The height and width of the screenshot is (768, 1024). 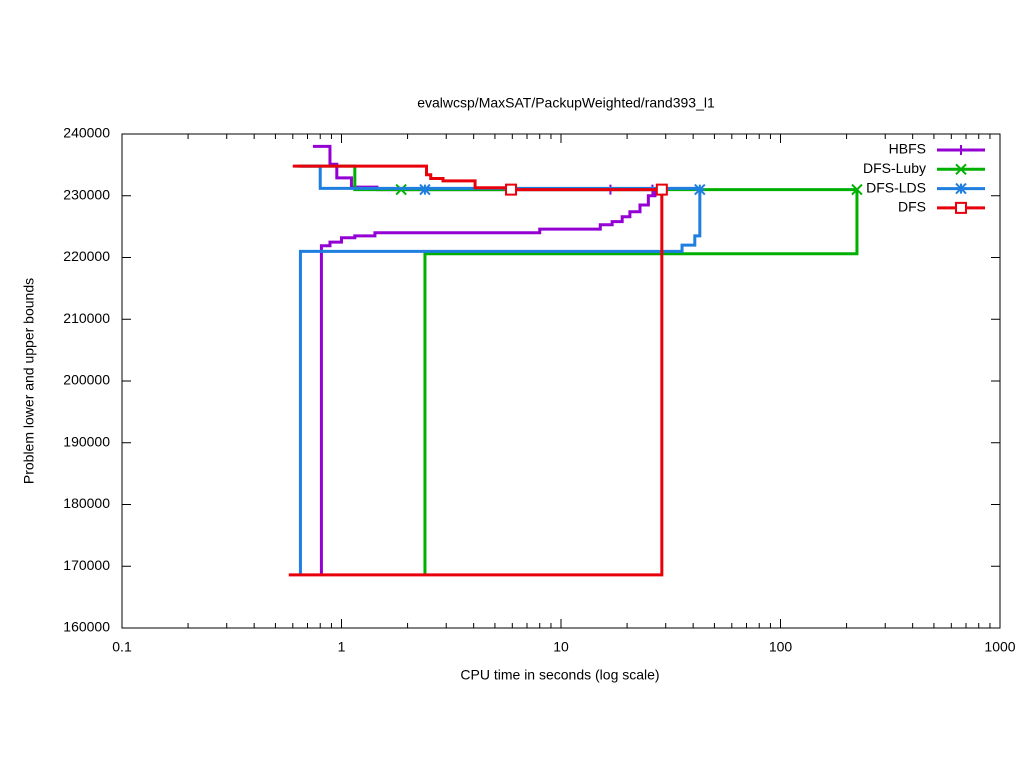 I want to click on x-tick-label: 100, so click(x=781, y=647).